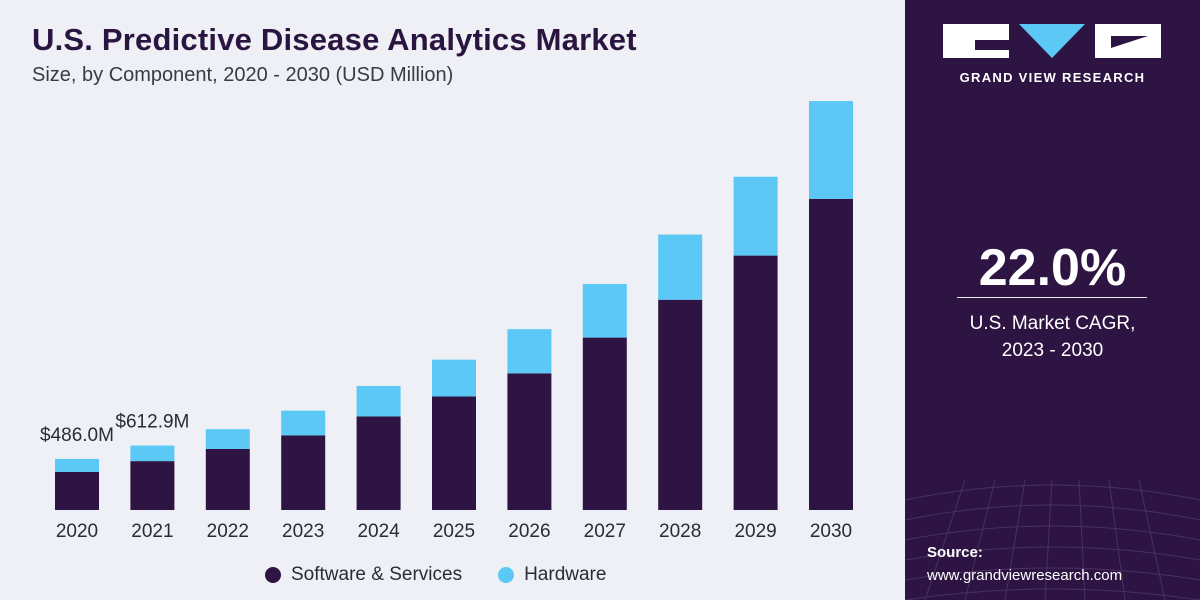 This screenshot has height=600, width=1200. What do you see at coordinates (1025, 575) in the screenshot?
I see `source-url: www.grandviewresearch.com` at bounding box center [1025, 575].